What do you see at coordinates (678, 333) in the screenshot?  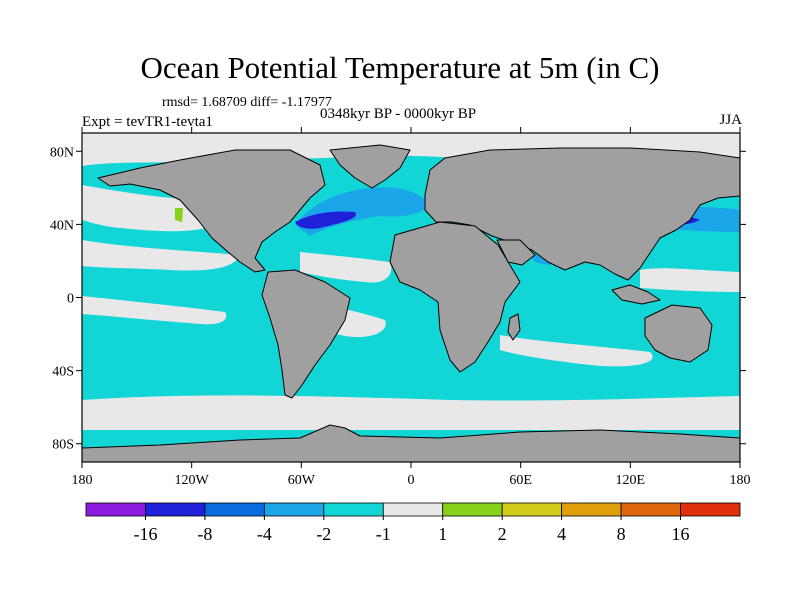 I see `australia` at bounding box center [678, 333].